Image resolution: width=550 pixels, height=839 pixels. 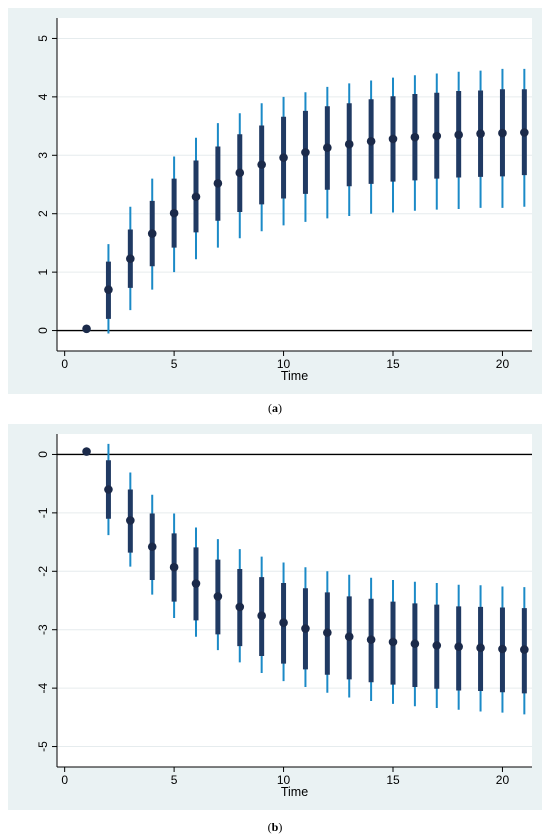 I want to click on y-tick-label-2: 2, so click(x=43, y=213).